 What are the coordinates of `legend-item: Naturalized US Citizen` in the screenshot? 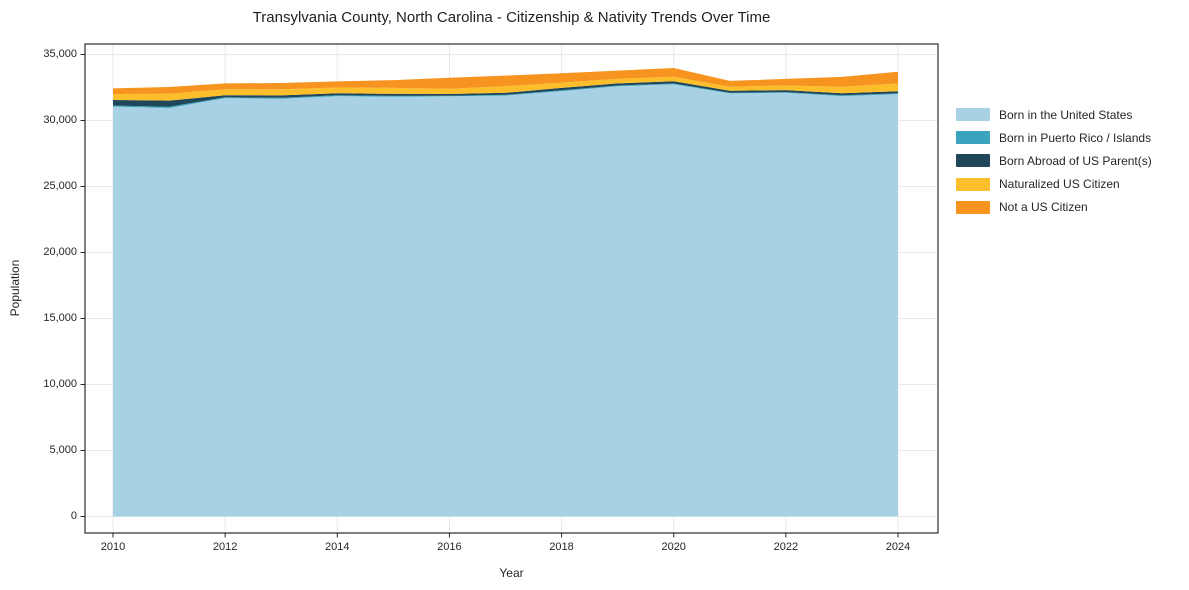 It's located at (1038, 184).